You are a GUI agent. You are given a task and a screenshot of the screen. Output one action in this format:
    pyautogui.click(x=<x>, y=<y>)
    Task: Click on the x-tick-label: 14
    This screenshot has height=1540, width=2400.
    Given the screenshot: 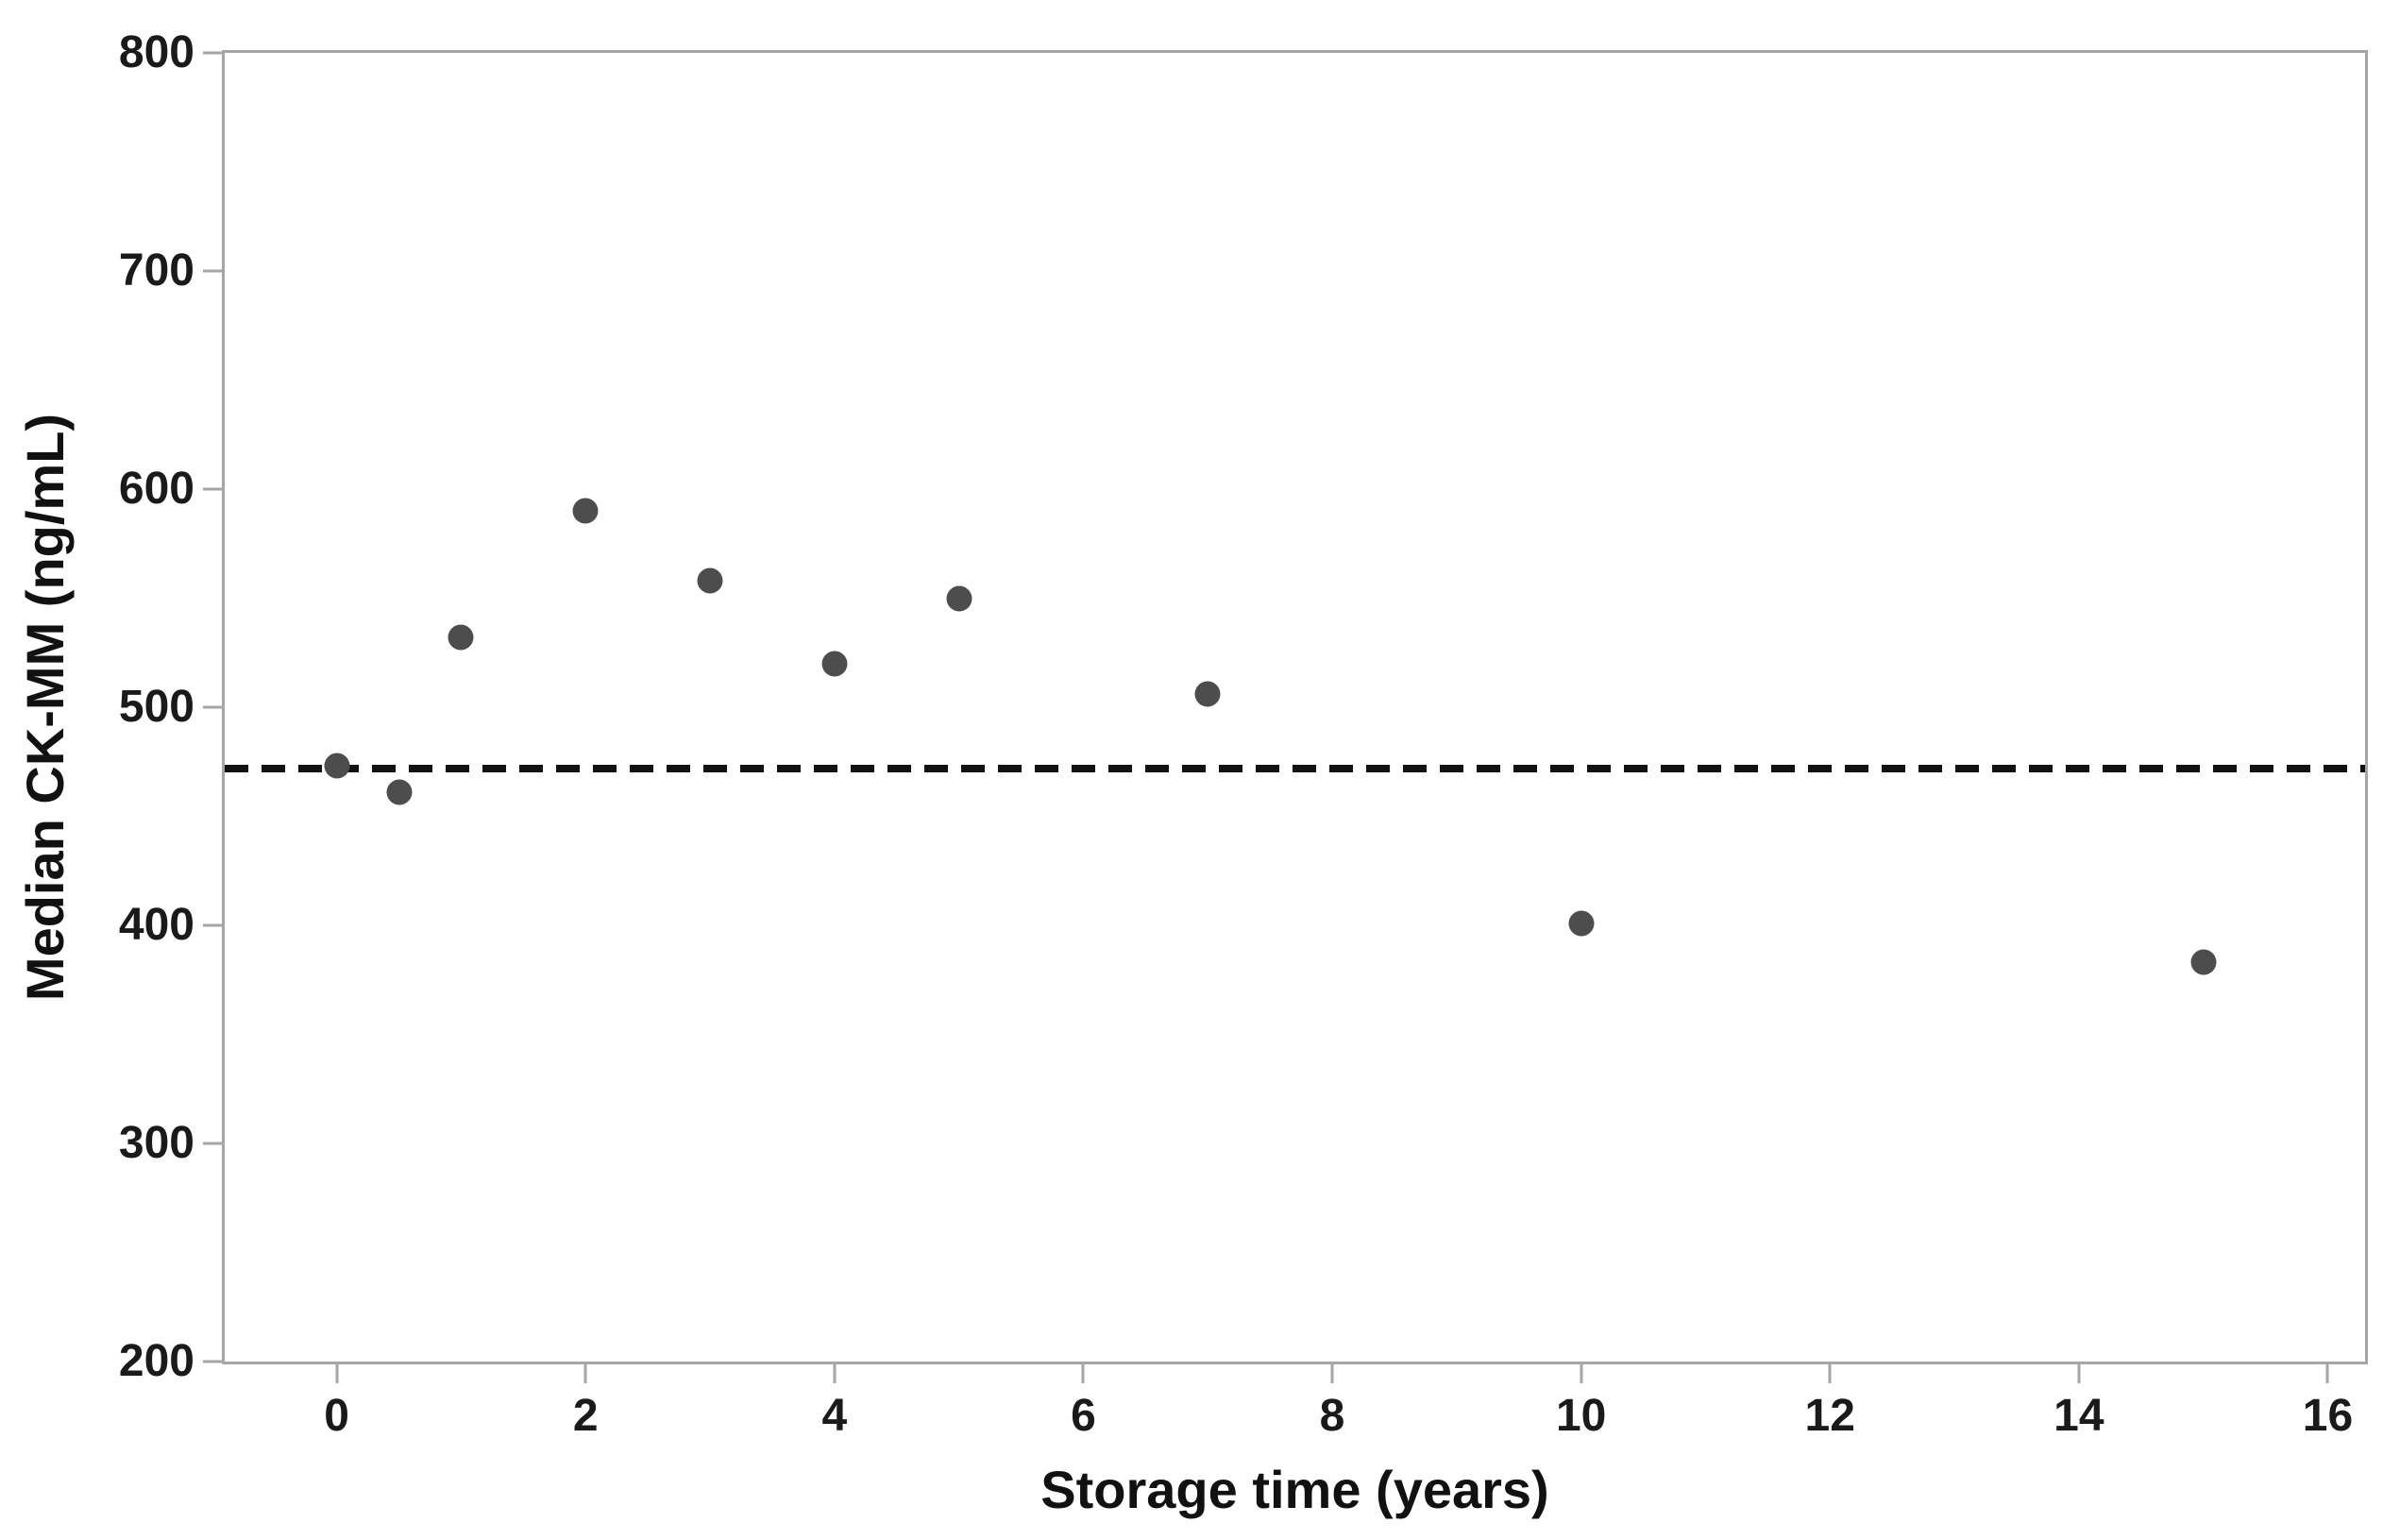 What is the action you would take?
    pyautogui.click(x=2079, y=1416)
    